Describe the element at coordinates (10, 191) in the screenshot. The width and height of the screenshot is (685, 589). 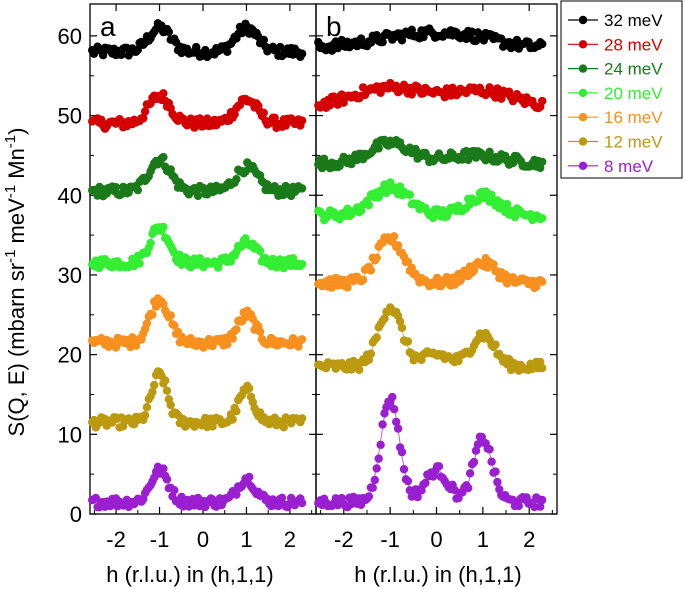
I see `y-axis-title-sup2: -1` at that location.